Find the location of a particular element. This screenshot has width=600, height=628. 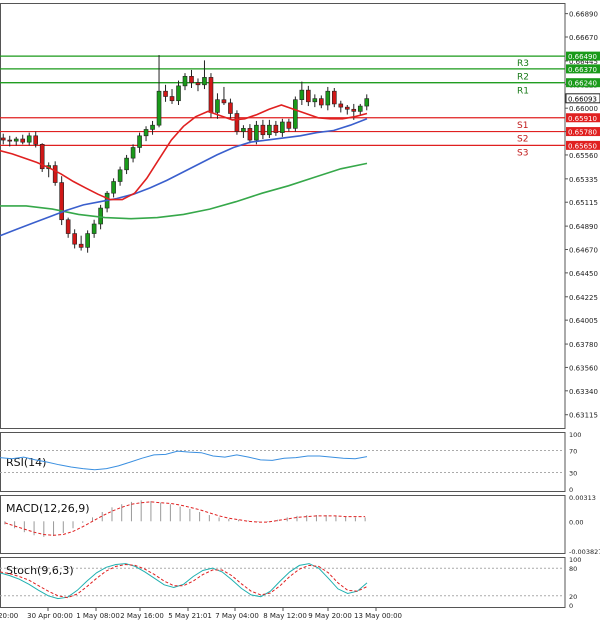

current-price-box is located at coordinates (582, 98).